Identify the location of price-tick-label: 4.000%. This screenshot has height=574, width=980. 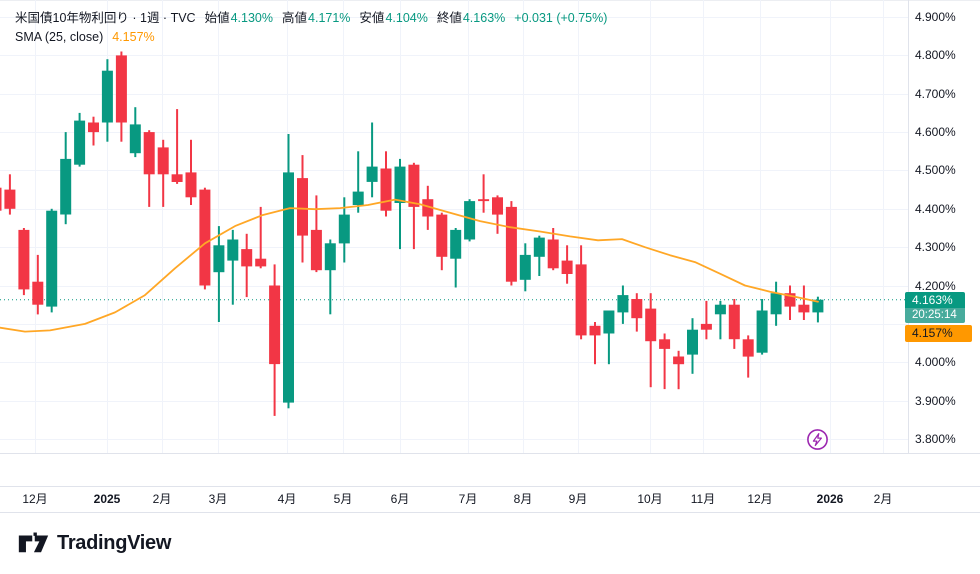
(935, 362).